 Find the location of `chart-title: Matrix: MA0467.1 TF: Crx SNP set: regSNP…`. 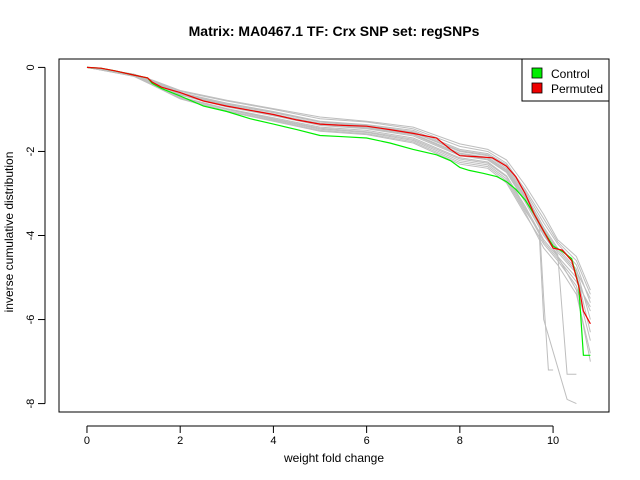

chart-title: Matrix: MA0467.1 TF: Crx SNP set: regSNP… is located at coordinates (334, 31).